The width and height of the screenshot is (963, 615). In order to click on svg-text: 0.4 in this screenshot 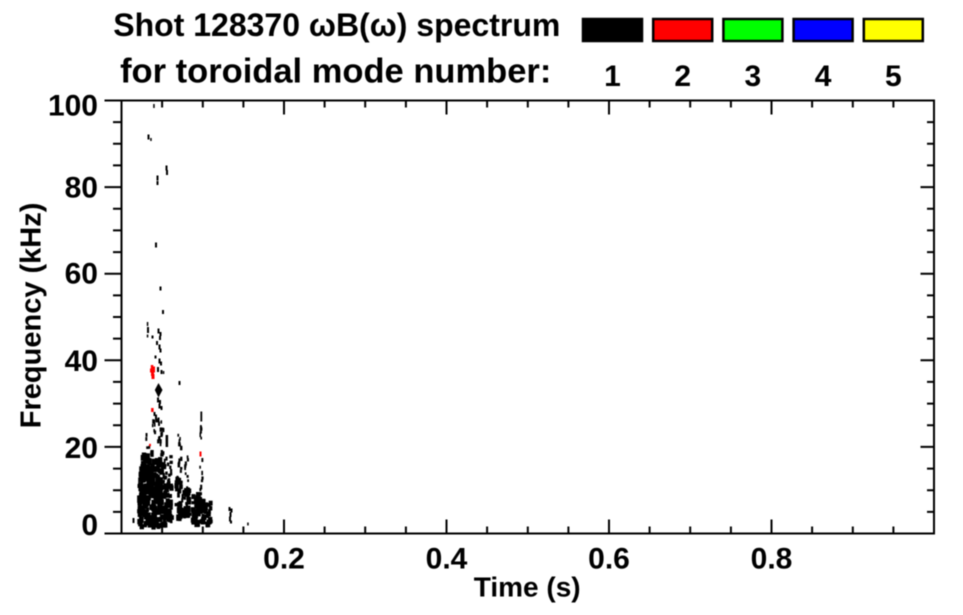, I will do `click(447, 559)`.